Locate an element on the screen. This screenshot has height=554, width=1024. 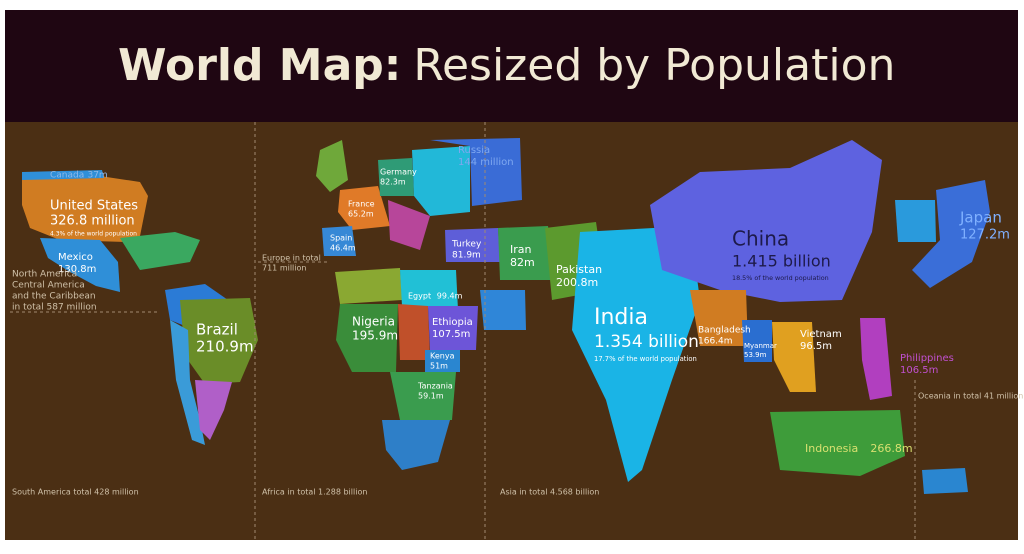
country-name: Egypt is located at coordinates (419, 296).